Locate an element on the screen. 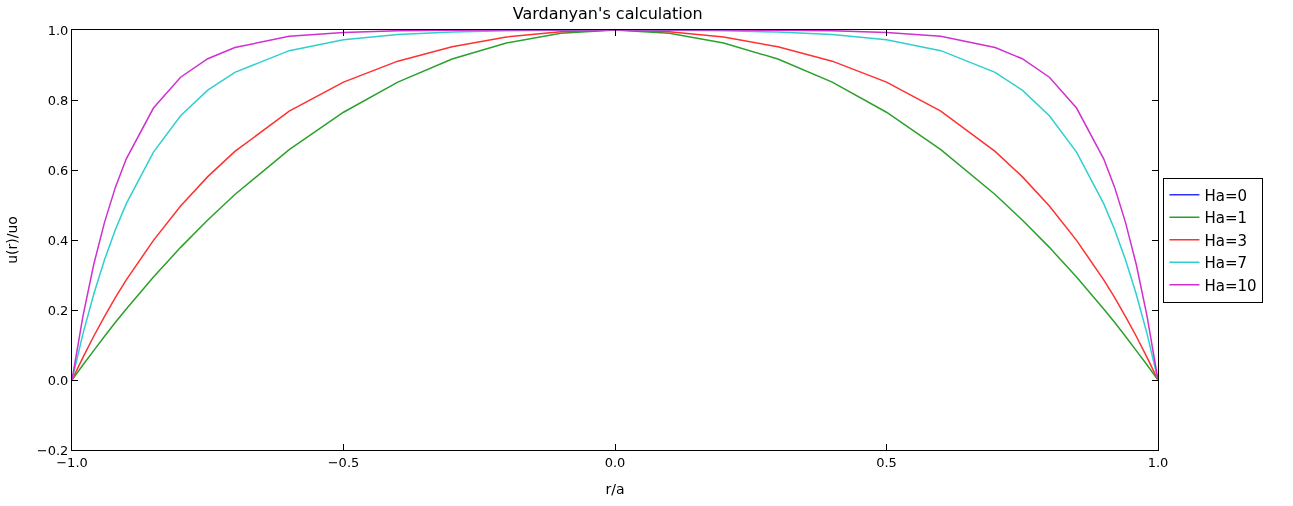  y-tick-label: 0.2 is located at coordinates (58, 310).